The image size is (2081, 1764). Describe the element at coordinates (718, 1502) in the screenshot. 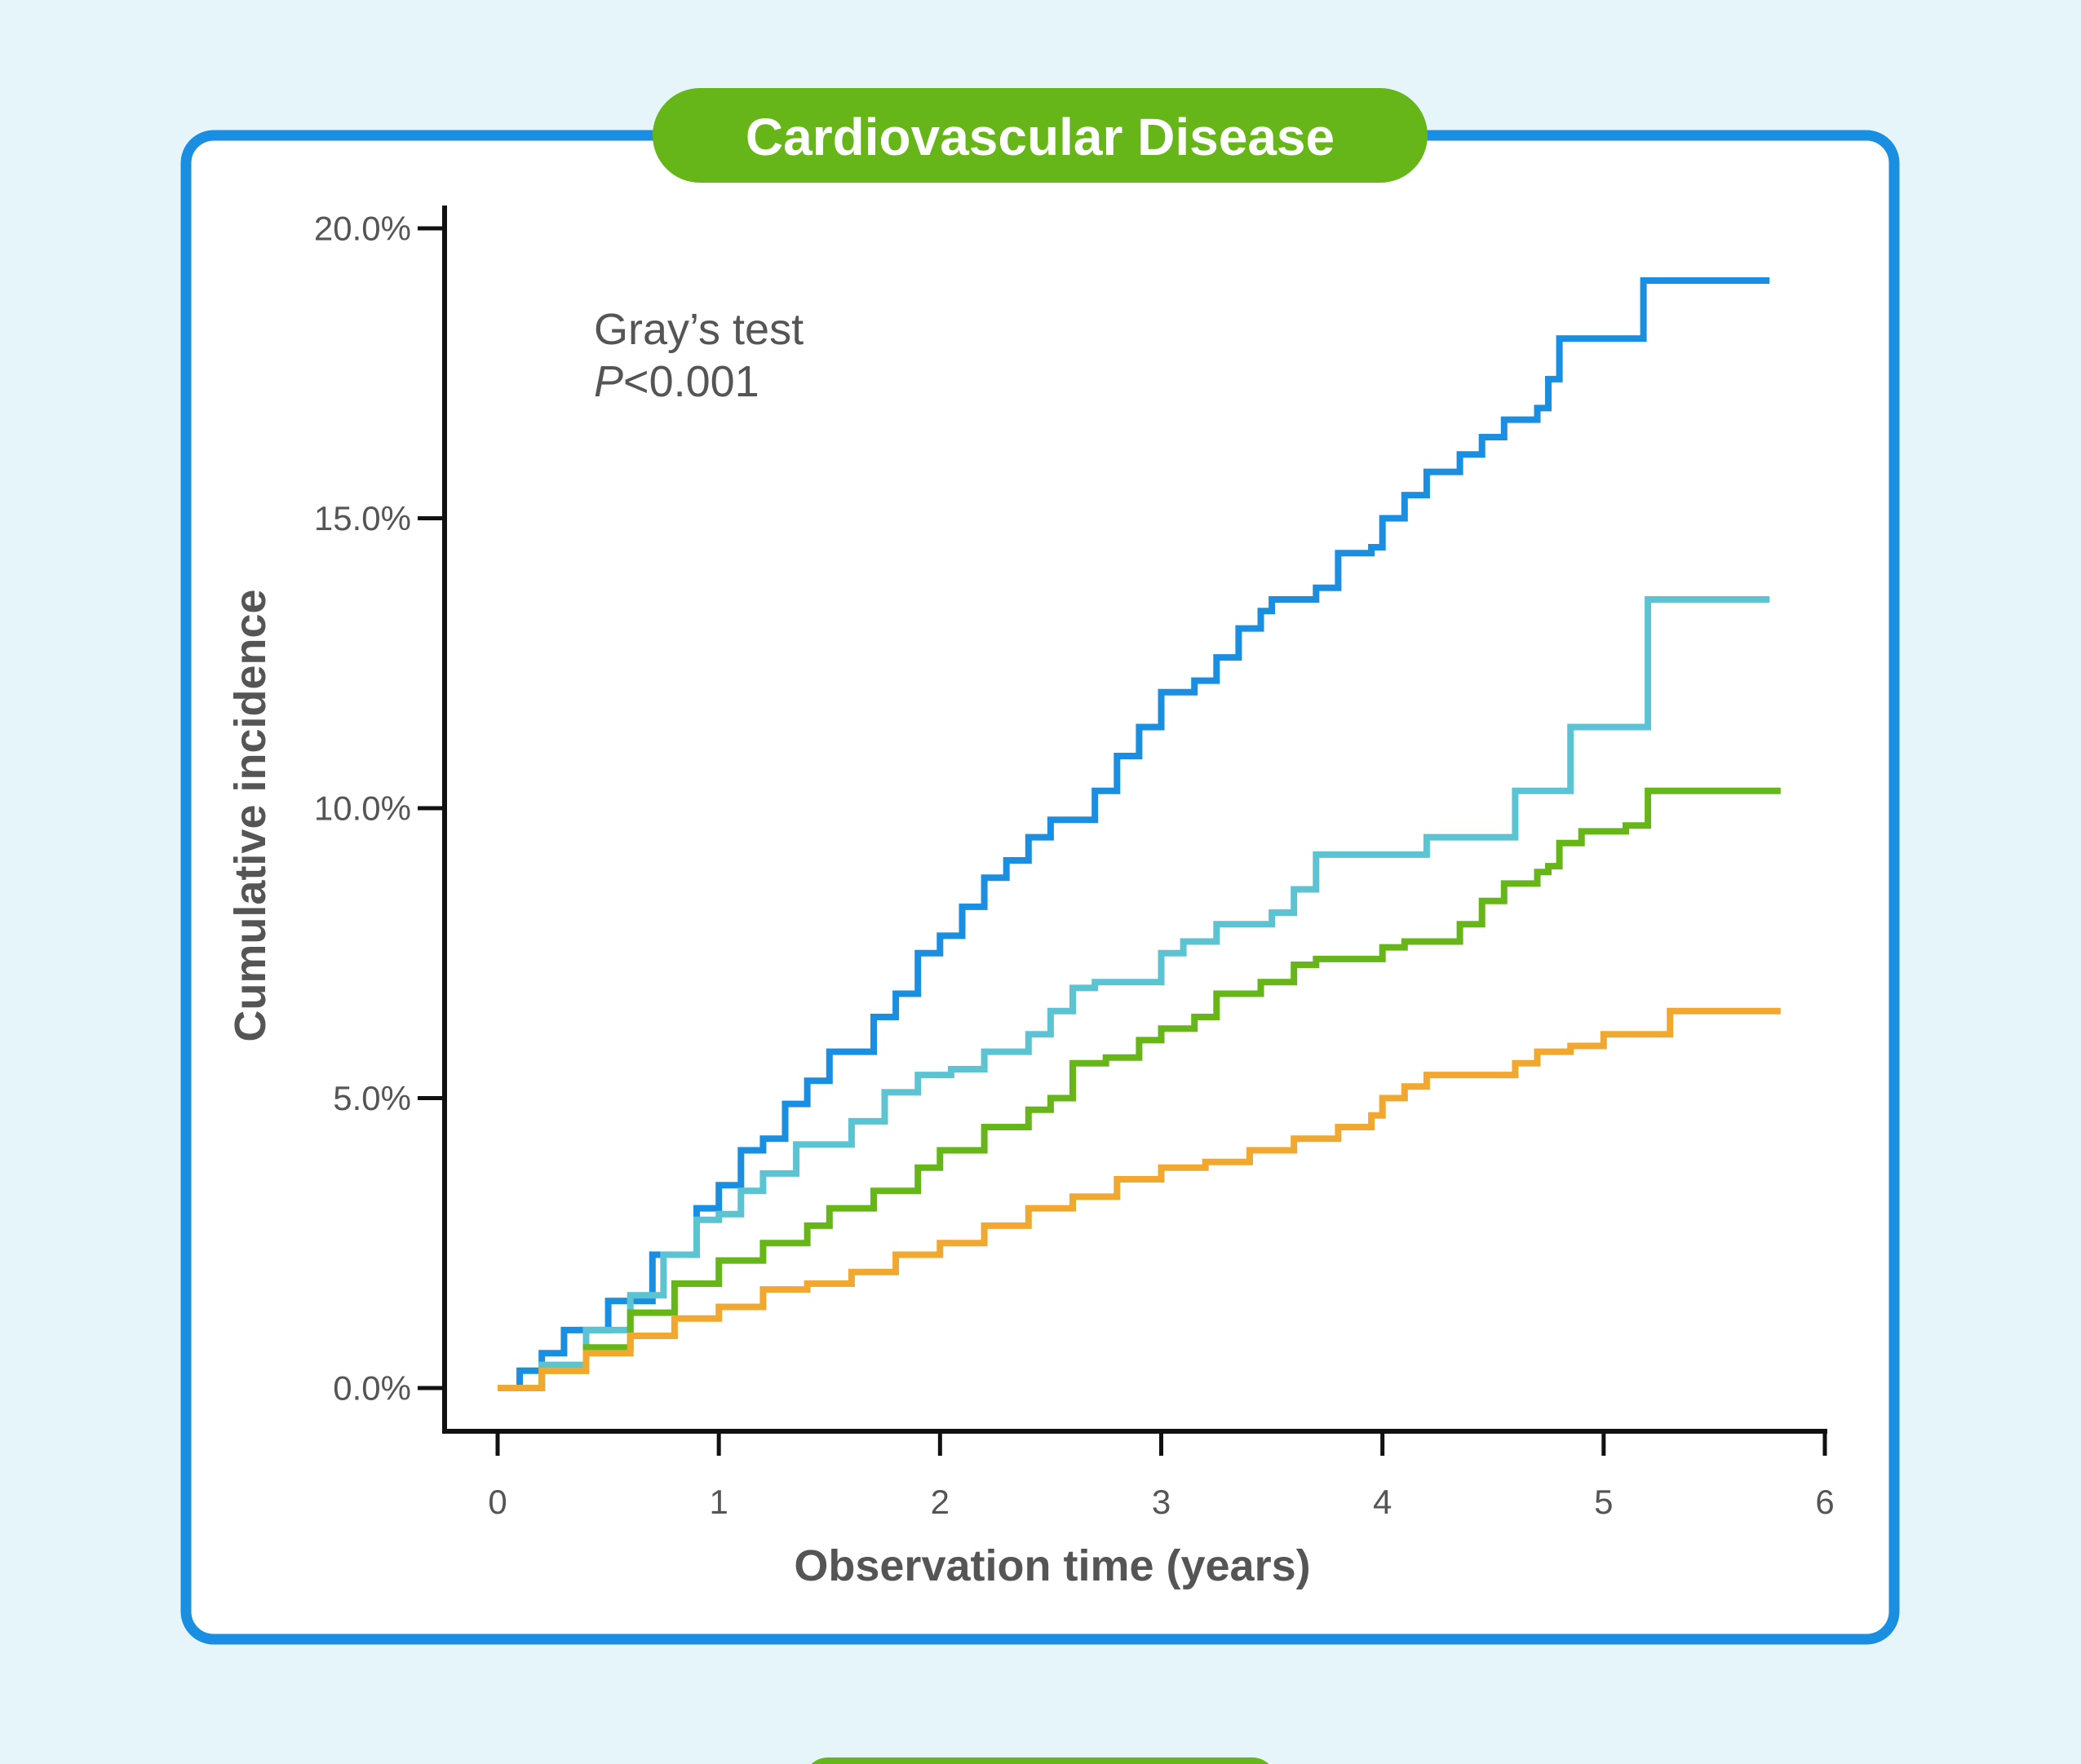

I see `x-tick-label: 1` at that location.